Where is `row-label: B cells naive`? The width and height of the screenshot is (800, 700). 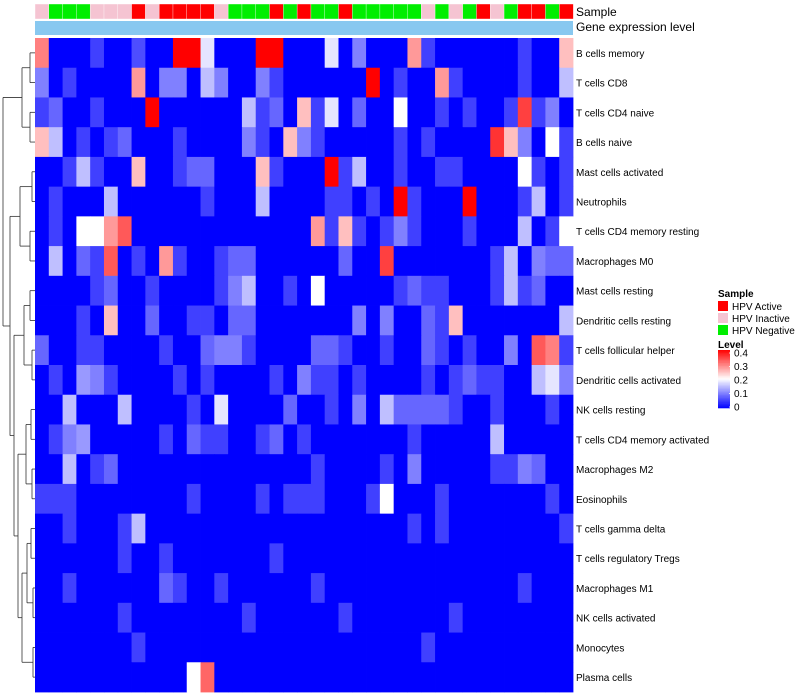 row-label: B cells naive is located at coordinates (604, 143).